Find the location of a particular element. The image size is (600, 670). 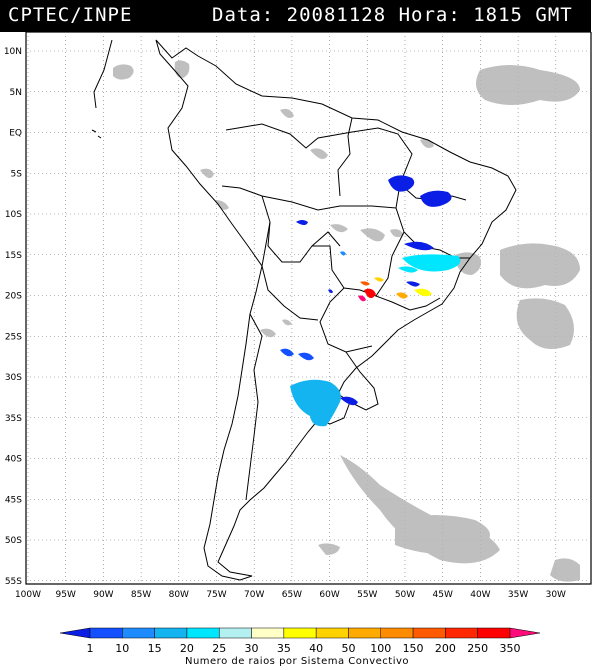

lon-label: 85W is located at coordinates (141, 595).